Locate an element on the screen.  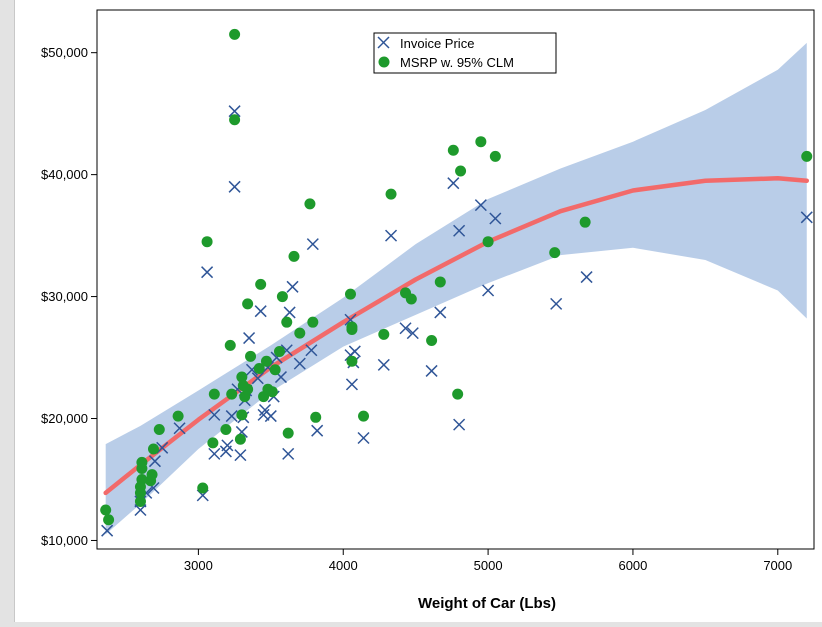
legend: Invoice Price MSRP w. 95% CLM is located at coordinates (465, 53).